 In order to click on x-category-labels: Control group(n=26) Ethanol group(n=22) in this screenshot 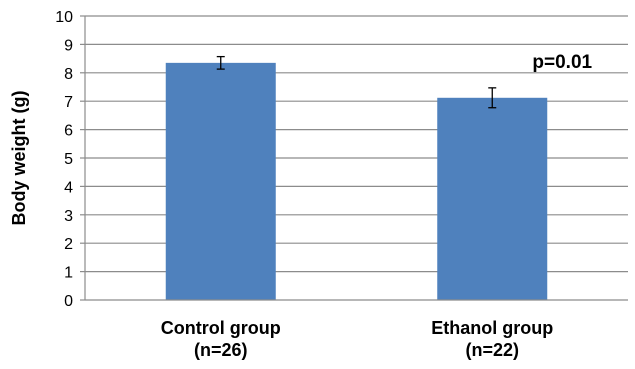, I will do `click(357, 339)`.